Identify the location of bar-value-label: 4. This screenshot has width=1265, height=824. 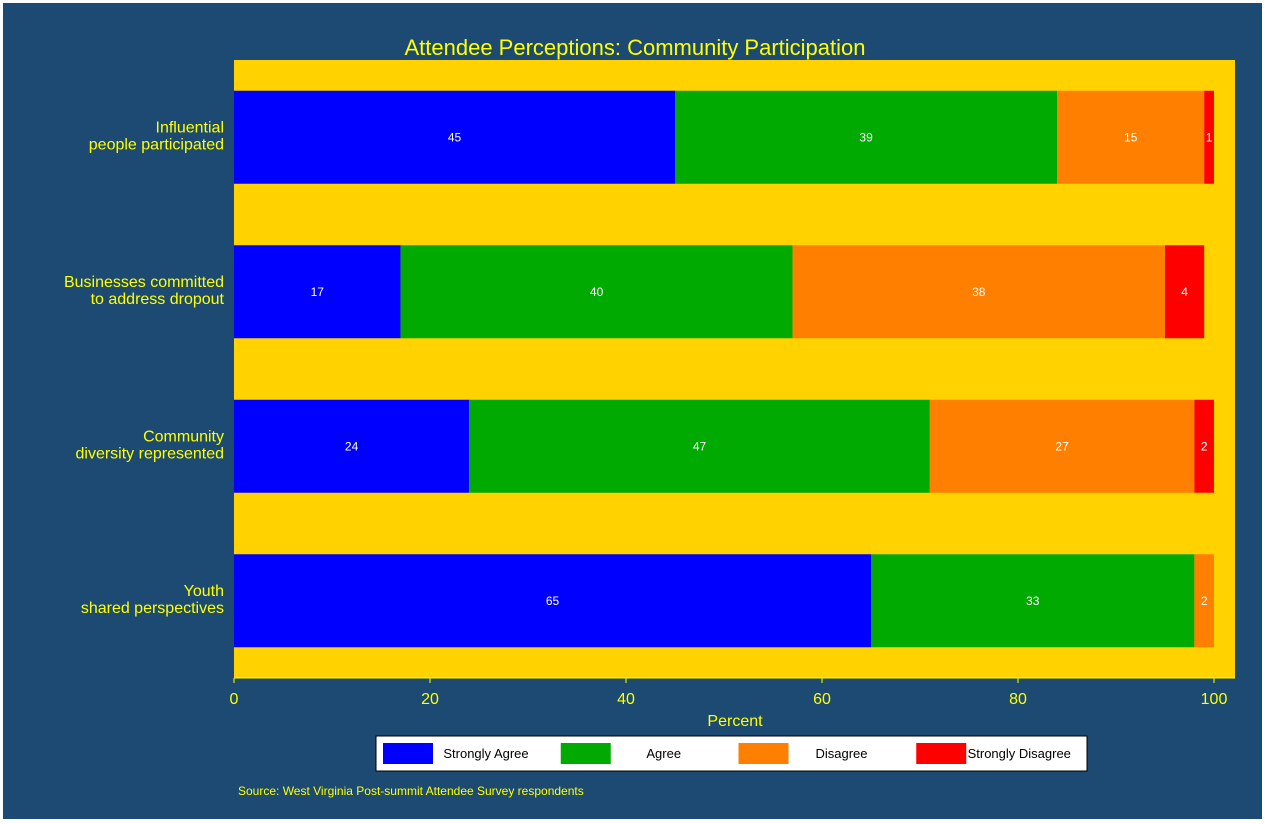
(1184, 292).